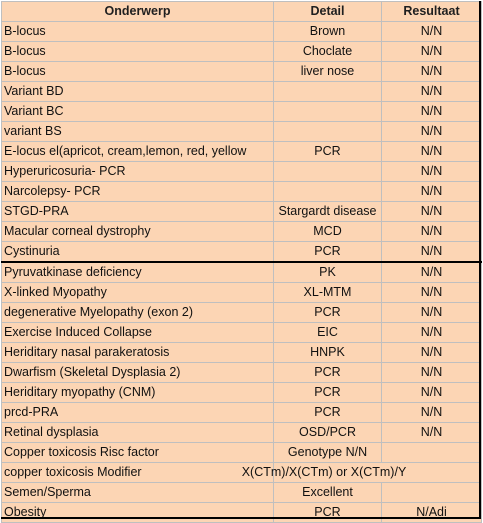 This screenshot has width=483, height=523. I want to click on table-row: Copper toxicosis Risc factor Genotype N/N, so click(241, 452).